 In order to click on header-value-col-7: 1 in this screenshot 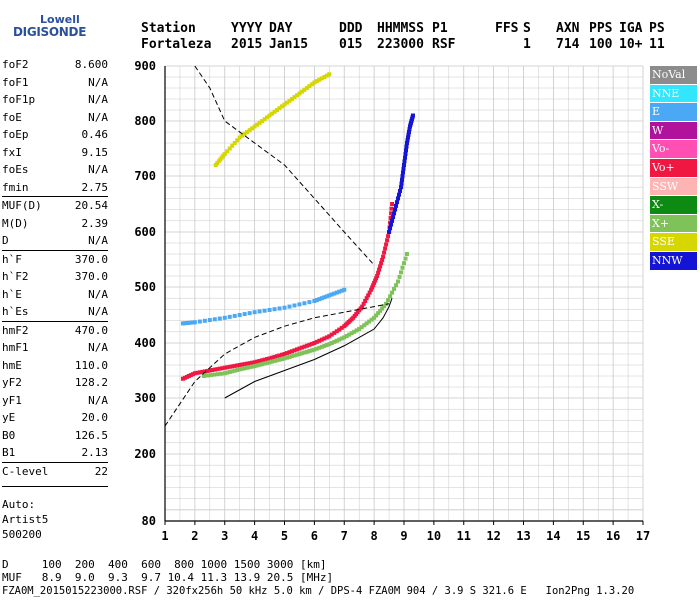, I will do `click(527, 44)`.